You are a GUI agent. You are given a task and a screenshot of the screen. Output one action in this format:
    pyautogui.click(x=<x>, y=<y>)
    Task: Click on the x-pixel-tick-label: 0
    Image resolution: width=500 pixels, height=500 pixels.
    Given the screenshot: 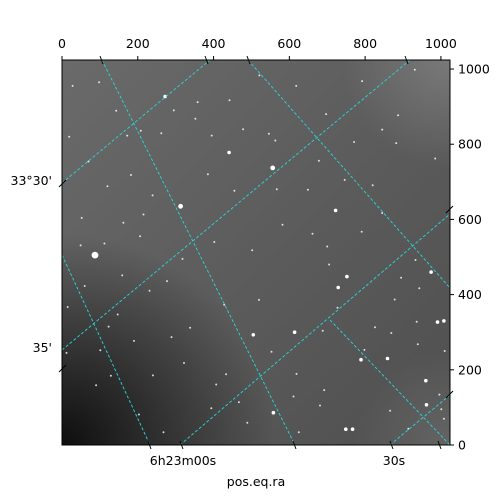 What is the action you would take?
    pyautogui.click(x=62, y=43)
    